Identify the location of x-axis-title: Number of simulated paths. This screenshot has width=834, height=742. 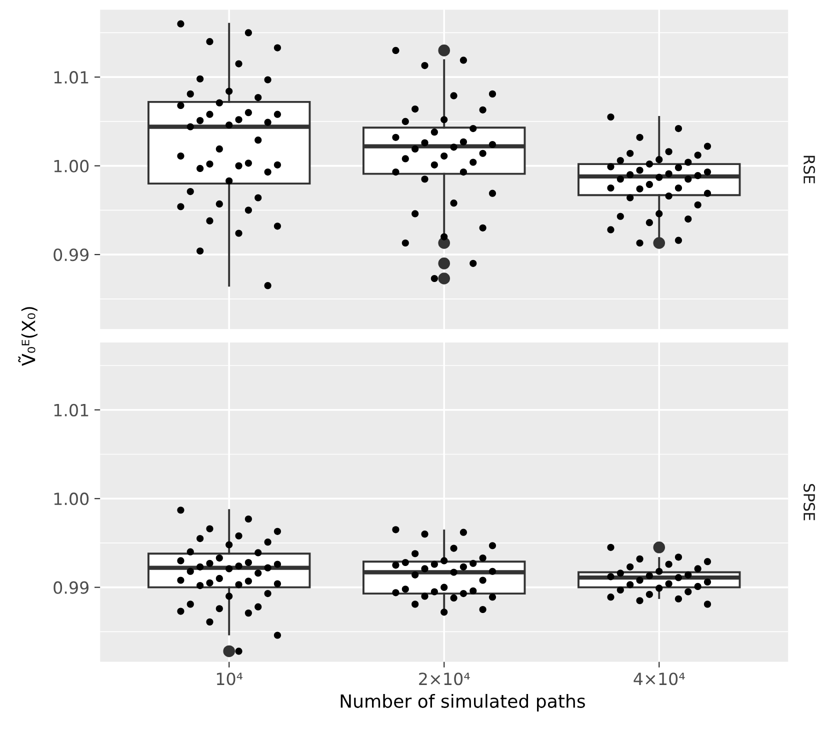
(462, 703).